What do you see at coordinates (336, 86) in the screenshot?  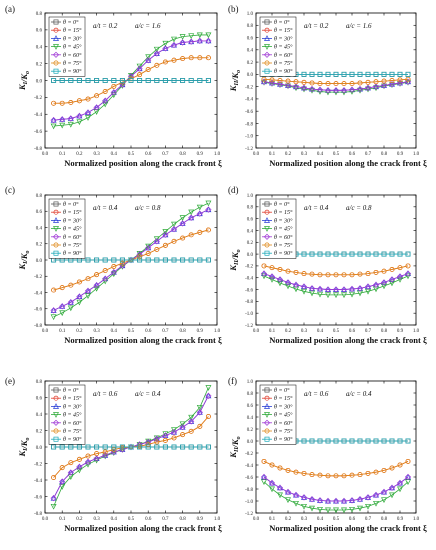 I see `series-line` at bounding box center [336, 86].